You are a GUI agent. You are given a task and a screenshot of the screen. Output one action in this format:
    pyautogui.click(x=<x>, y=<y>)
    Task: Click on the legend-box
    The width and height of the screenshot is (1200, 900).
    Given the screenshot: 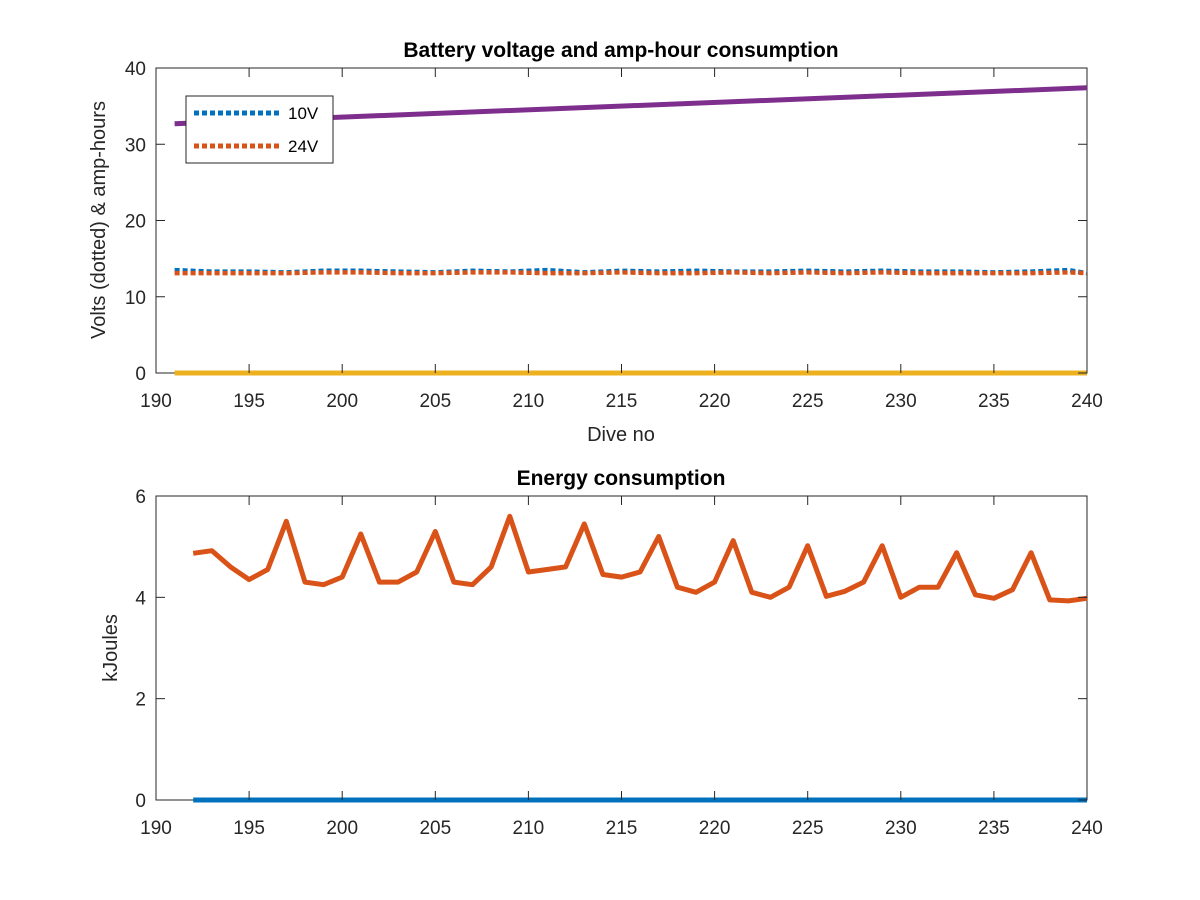 What is the action you would take?
    pyautogui.click(x=259, y=129)
    